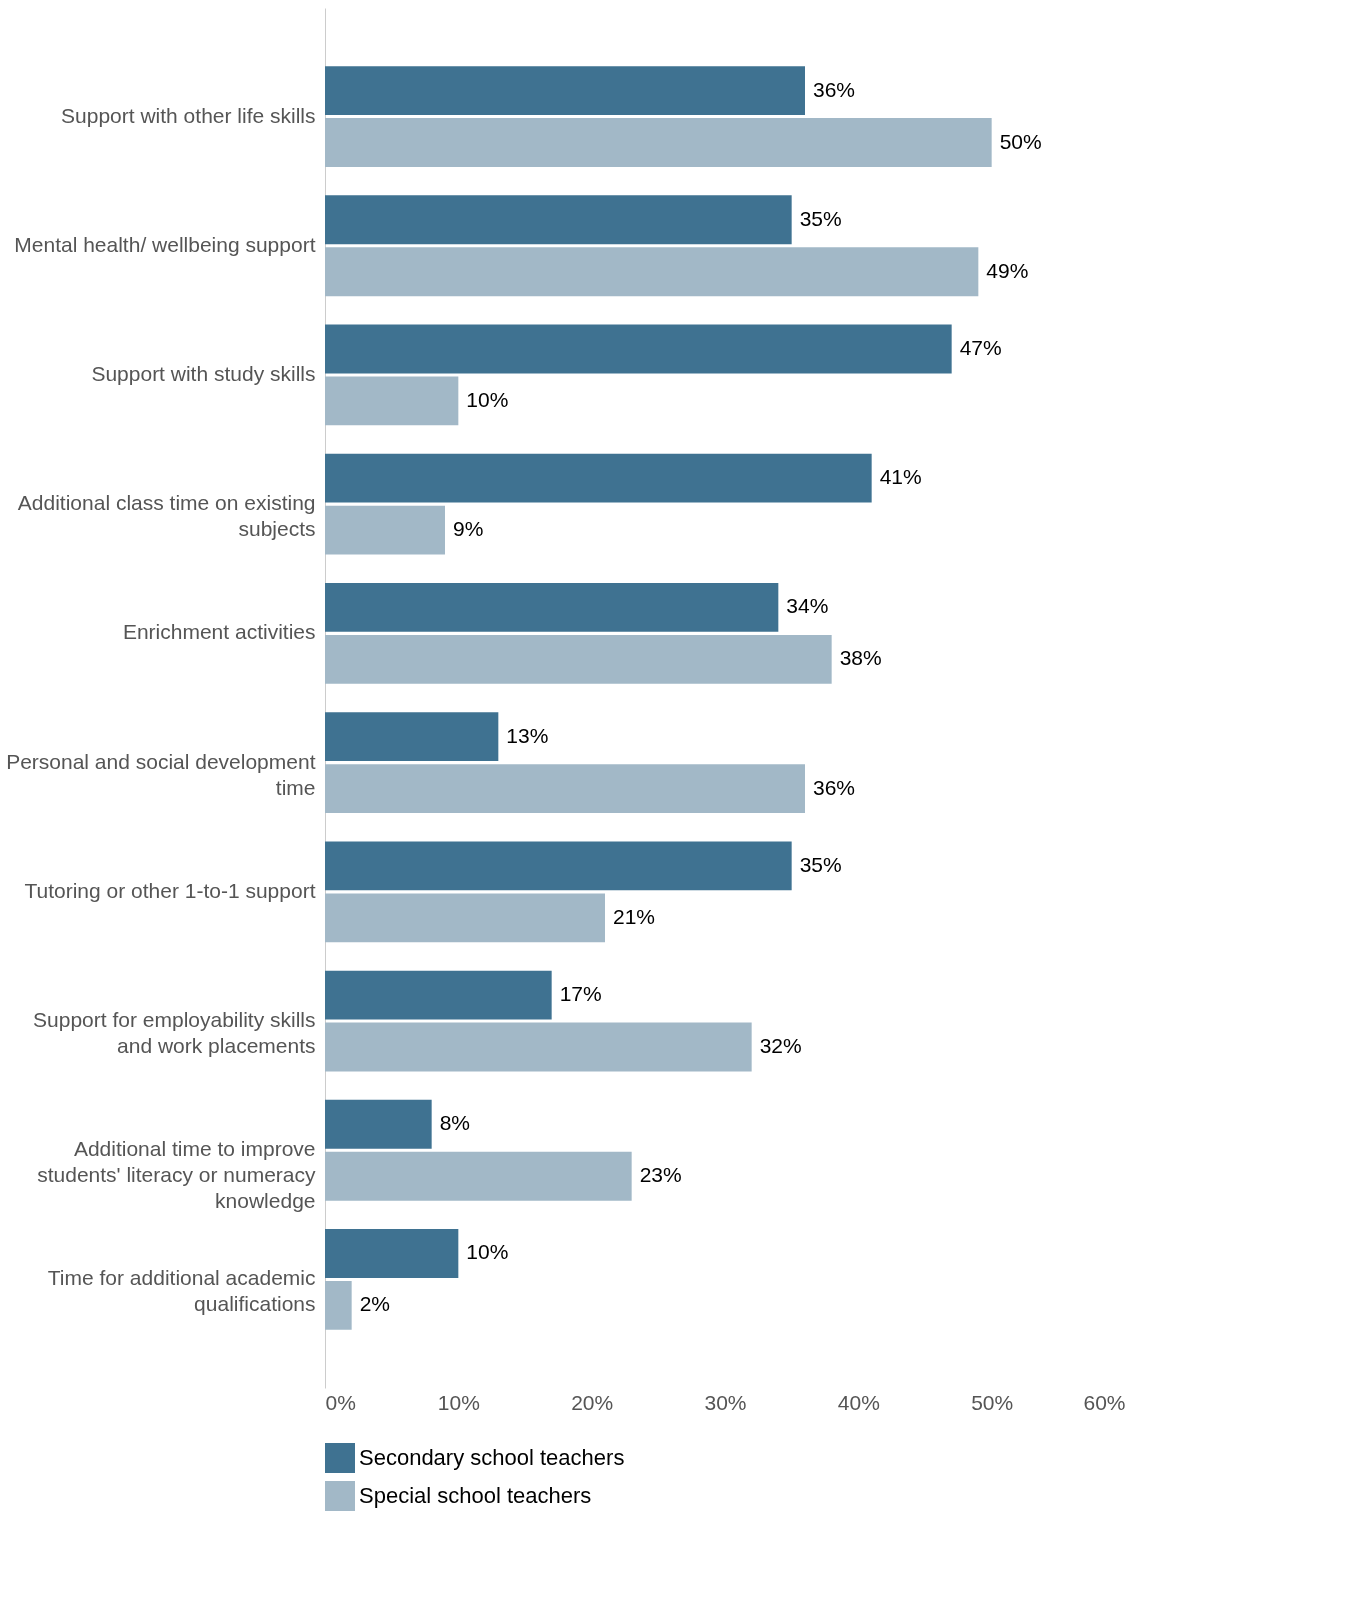 Image resolution: width=1345 pixels, height=1619 pixels. What do you see at coordinates (475, 1495) in the screenshot?
I see `legend-label: Special school teachers` at bounding box center [475, 1495].